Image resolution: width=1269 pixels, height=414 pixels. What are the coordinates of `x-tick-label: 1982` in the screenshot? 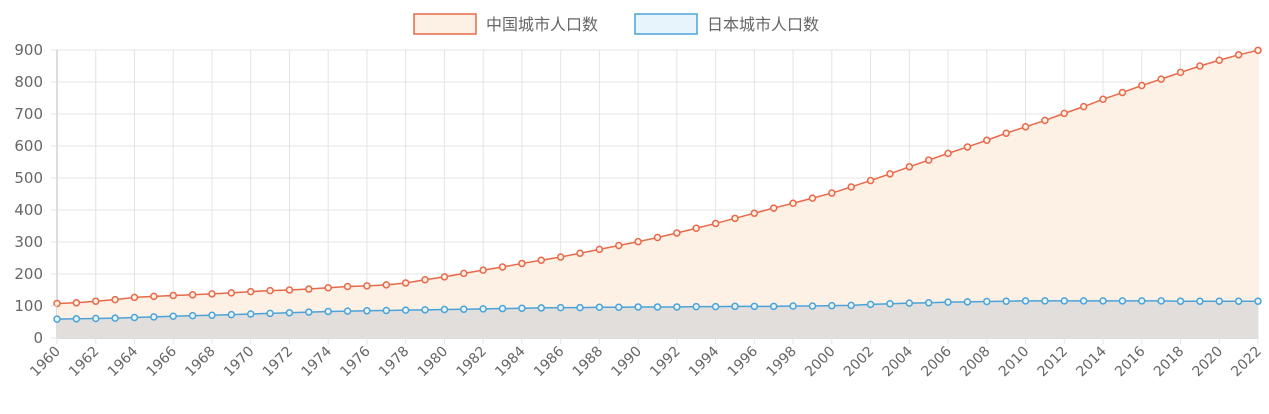 It's located at (471, 362).